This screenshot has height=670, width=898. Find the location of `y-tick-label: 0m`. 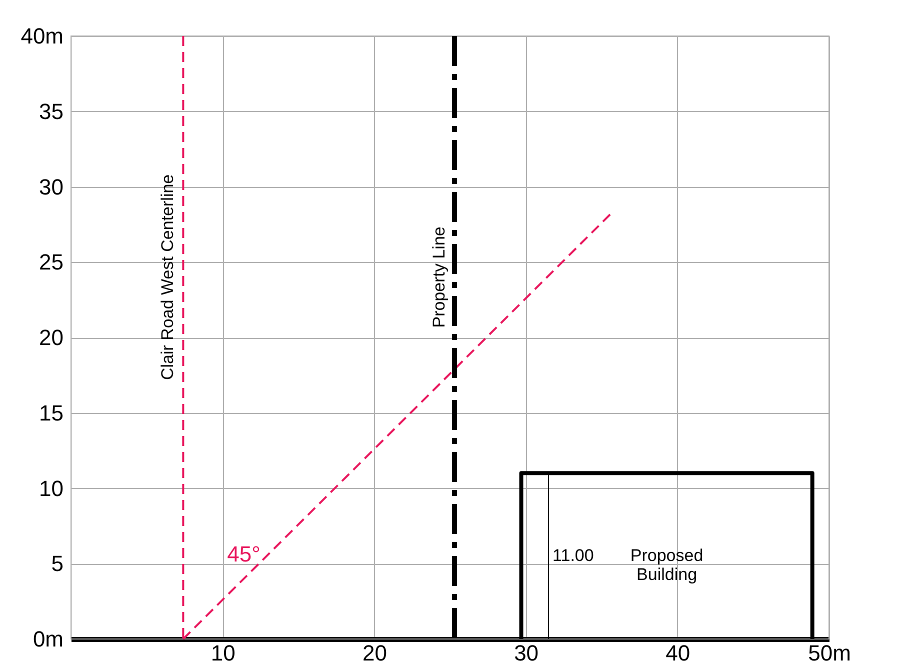

y-tick-label: 0m is located at coordinates (48, 639).